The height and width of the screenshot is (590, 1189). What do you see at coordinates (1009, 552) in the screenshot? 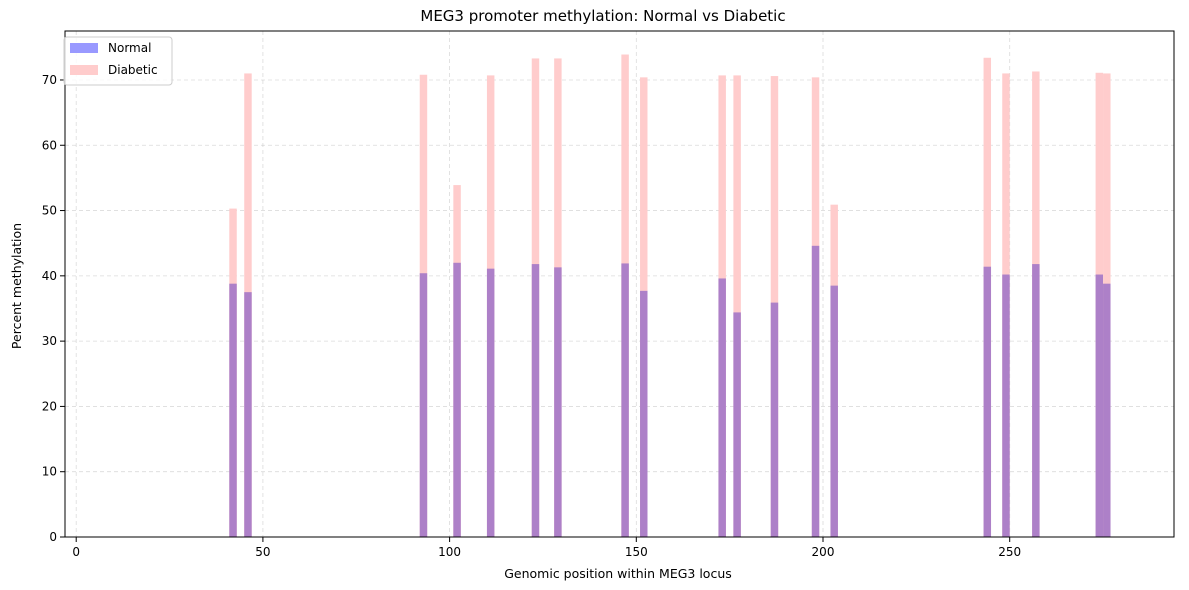
I see `x-tick-label: 250` at bounding box center [1009, 552].